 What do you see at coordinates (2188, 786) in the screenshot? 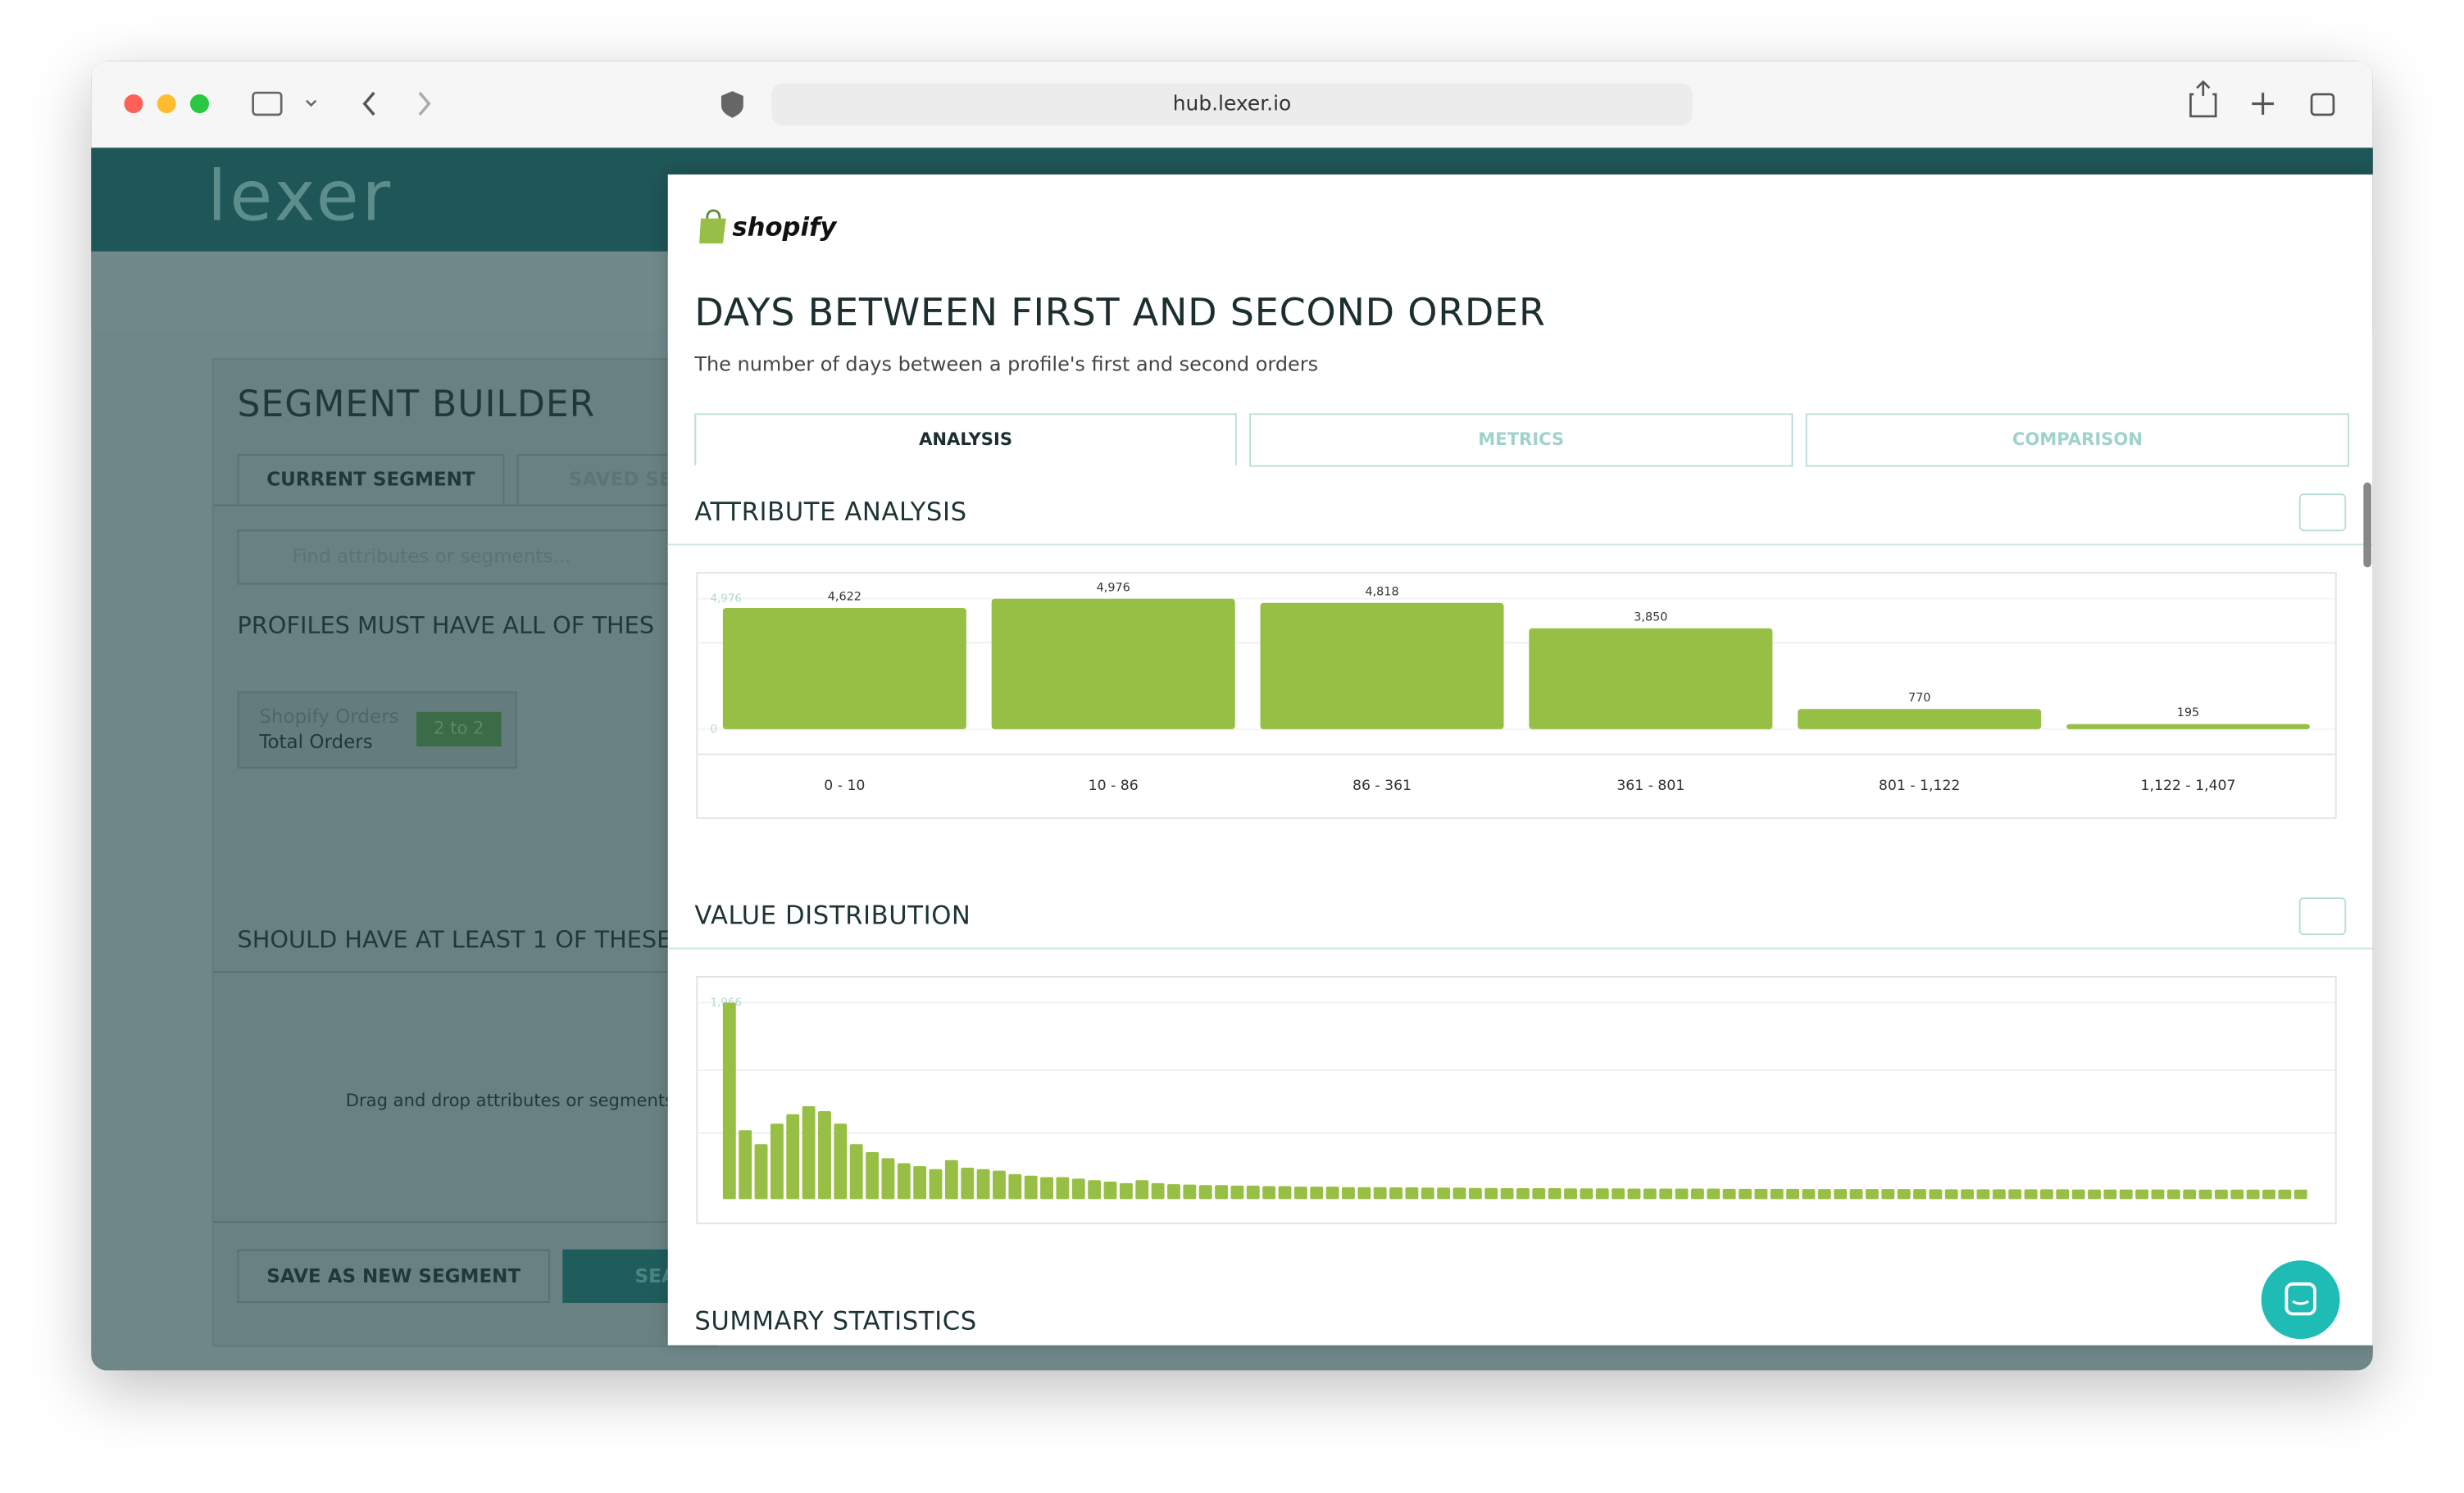
I see `x-tick-label: 1,122 - 1,407` at bounding box center [2188, 786].